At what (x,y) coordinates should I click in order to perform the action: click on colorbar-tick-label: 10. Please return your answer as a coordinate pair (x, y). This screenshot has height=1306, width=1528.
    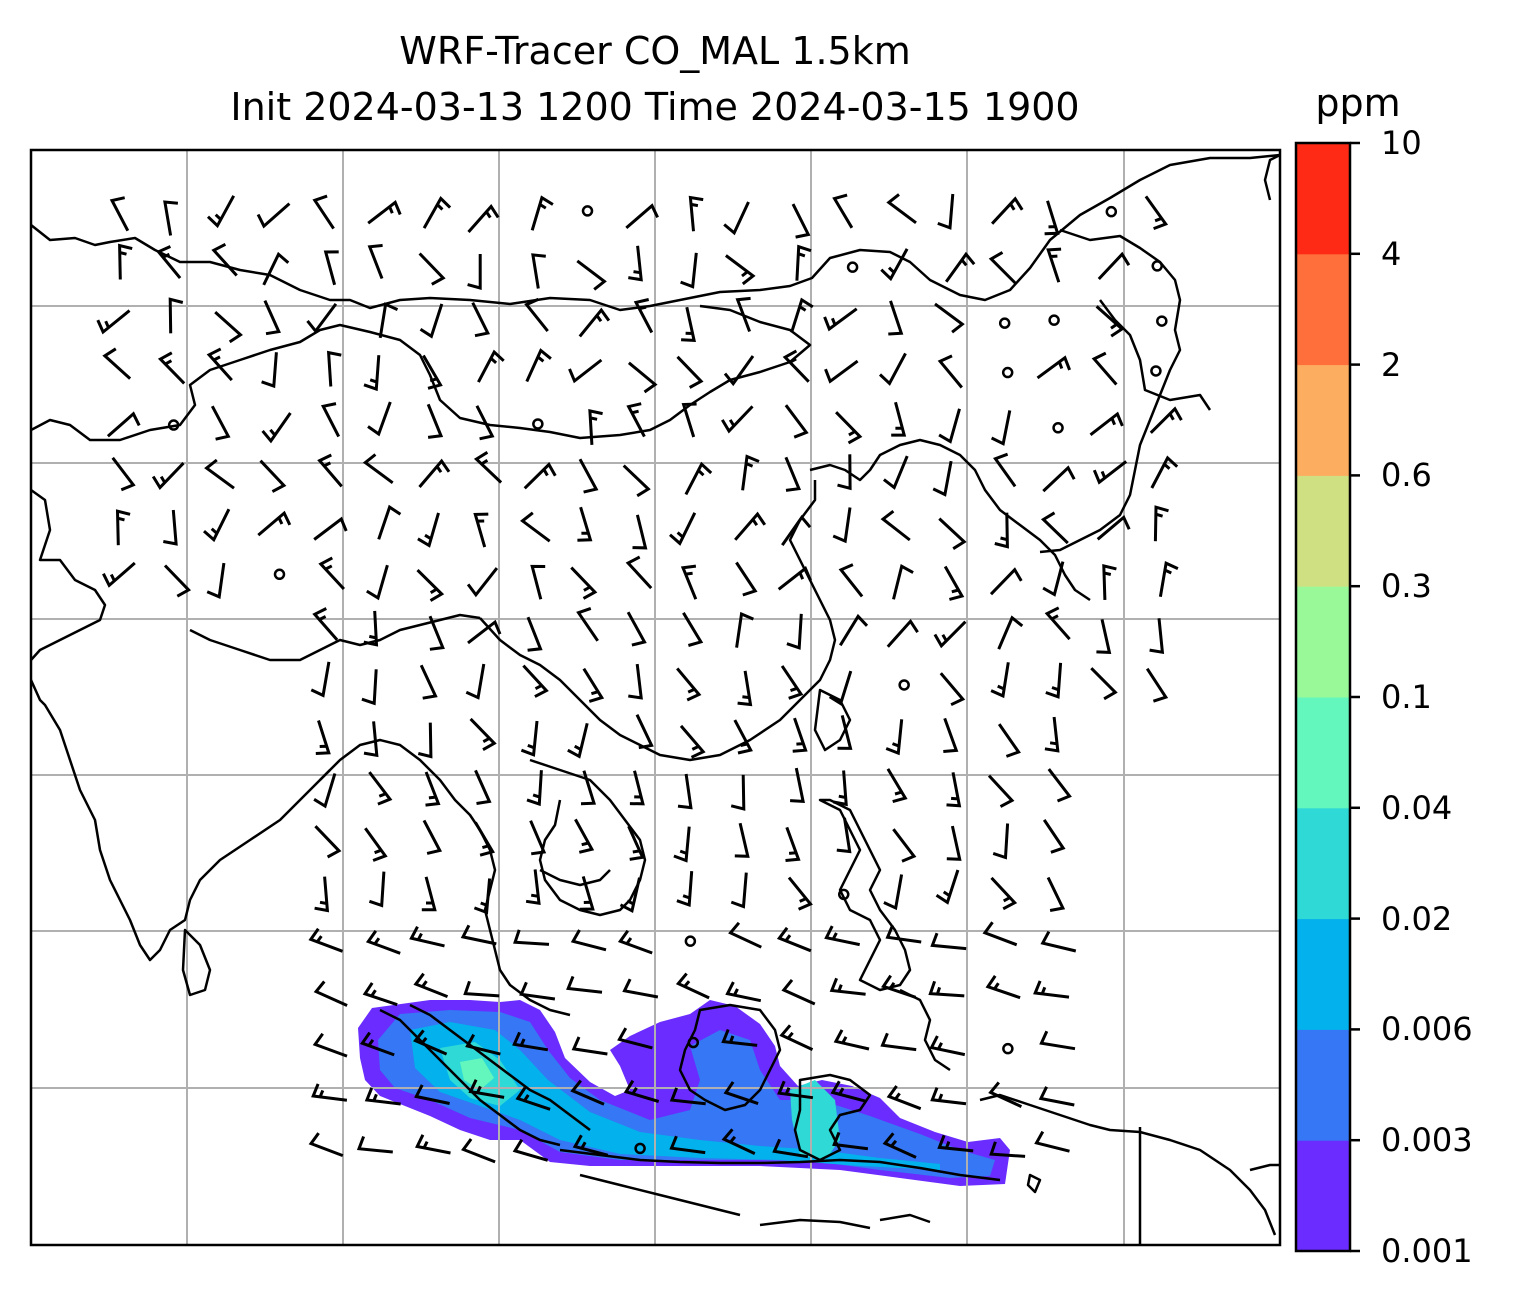
    Looking at the image, I should click on (1401, 143).